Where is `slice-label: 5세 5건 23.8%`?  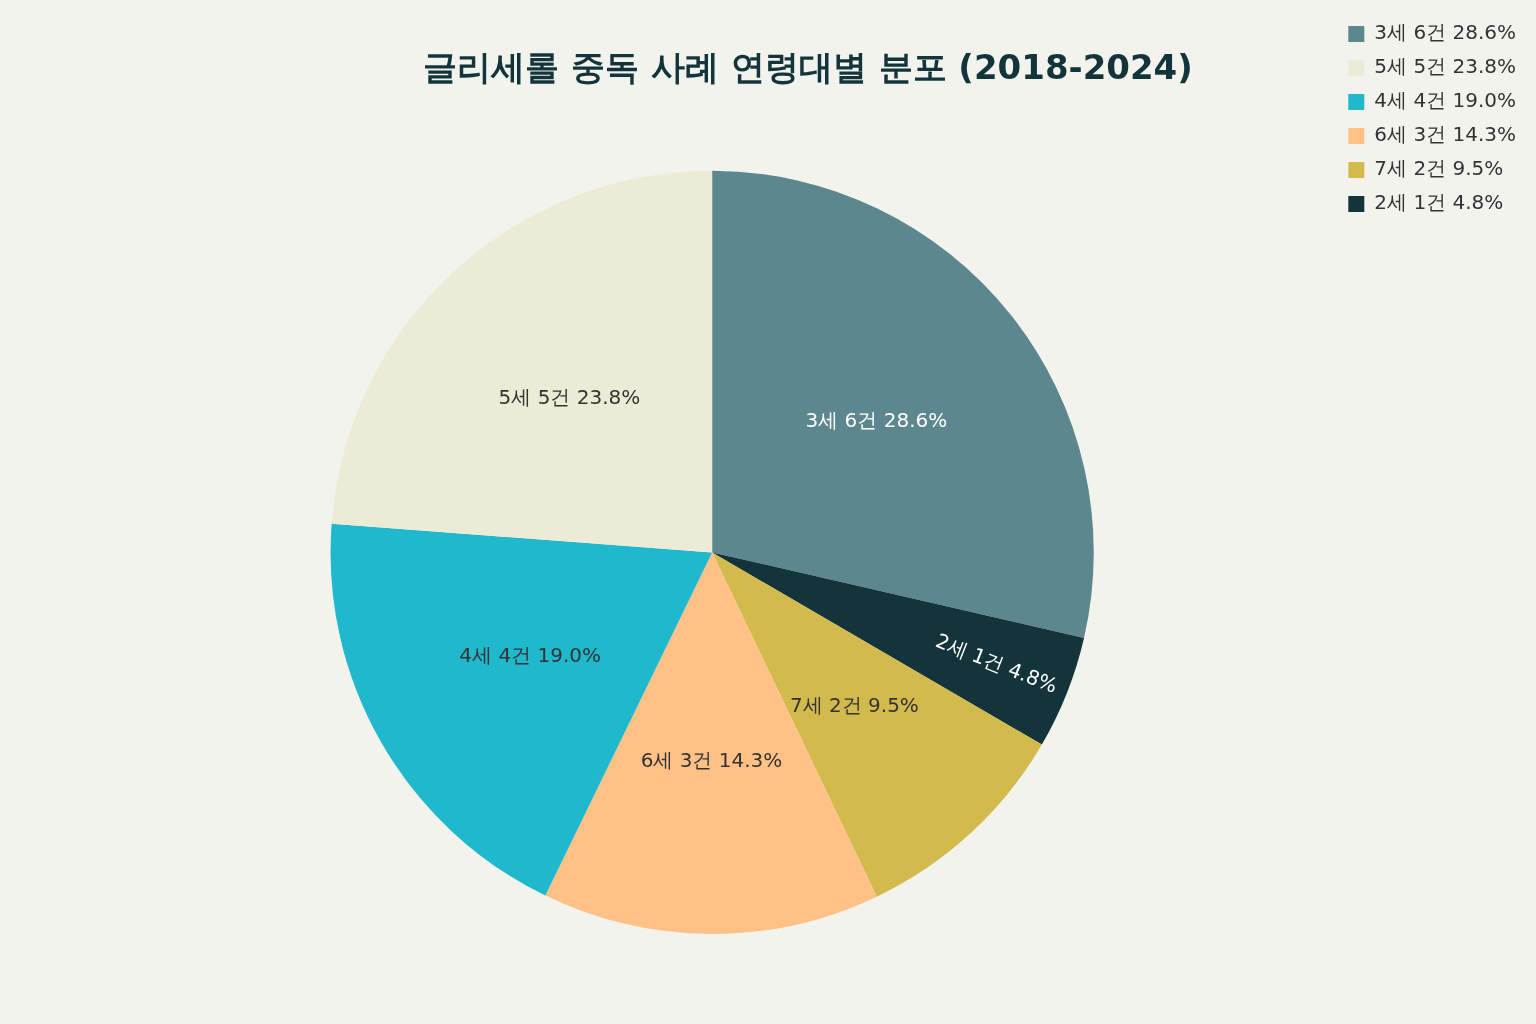
slice-label: 5세 5건 23.8% is located at coordinates (569, 396).